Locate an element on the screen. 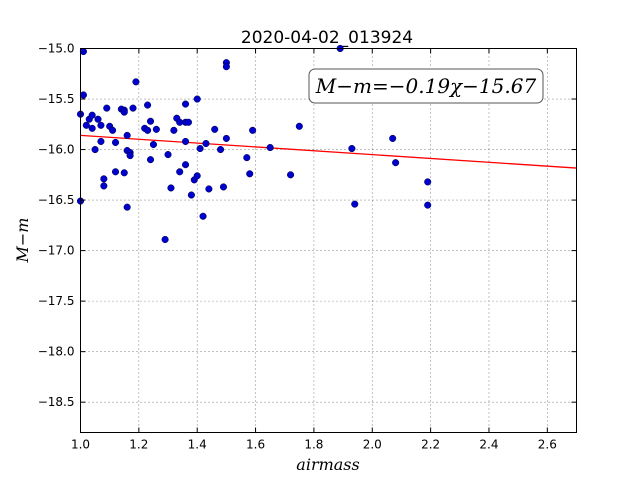  y-tick-label: −15.0 is located at coordinates (56, 49).